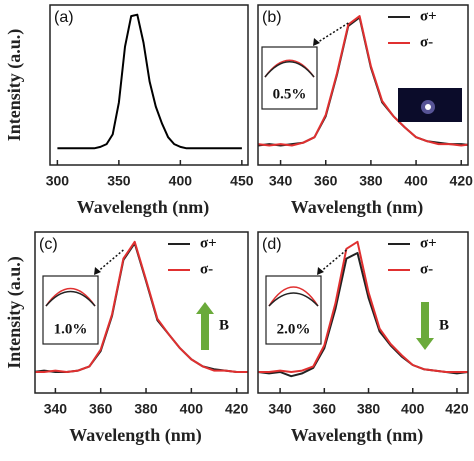  I want to click on x-tick-label: 450, so click(242, 181).